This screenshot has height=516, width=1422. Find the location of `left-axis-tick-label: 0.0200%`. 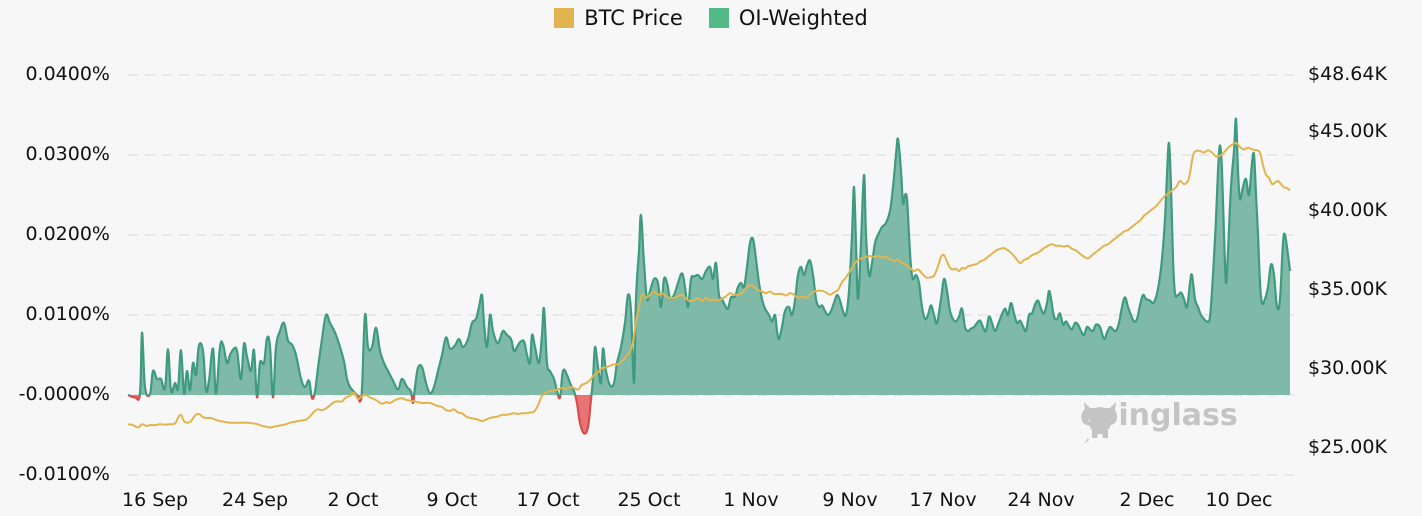

left-axis-tick-label: 0.0200% is located at coordinates (67, 234).